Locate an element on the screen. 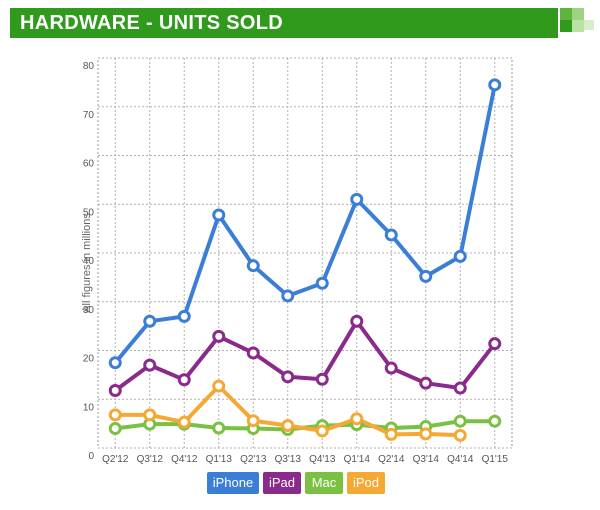 The image size is (600, 510). x-tick-label: Q3'14 is located at coordinates (426, 459).